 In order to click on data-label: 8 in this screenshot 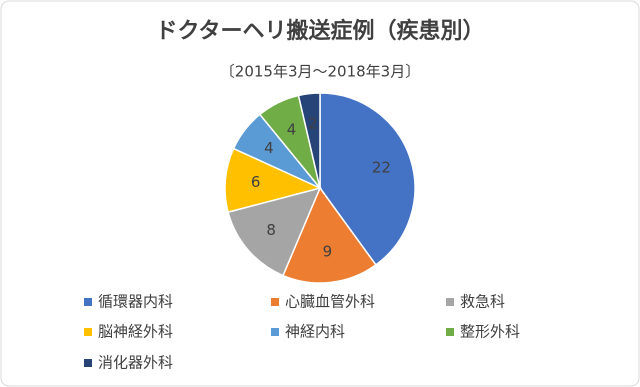, I will do `click(271, 230)`.